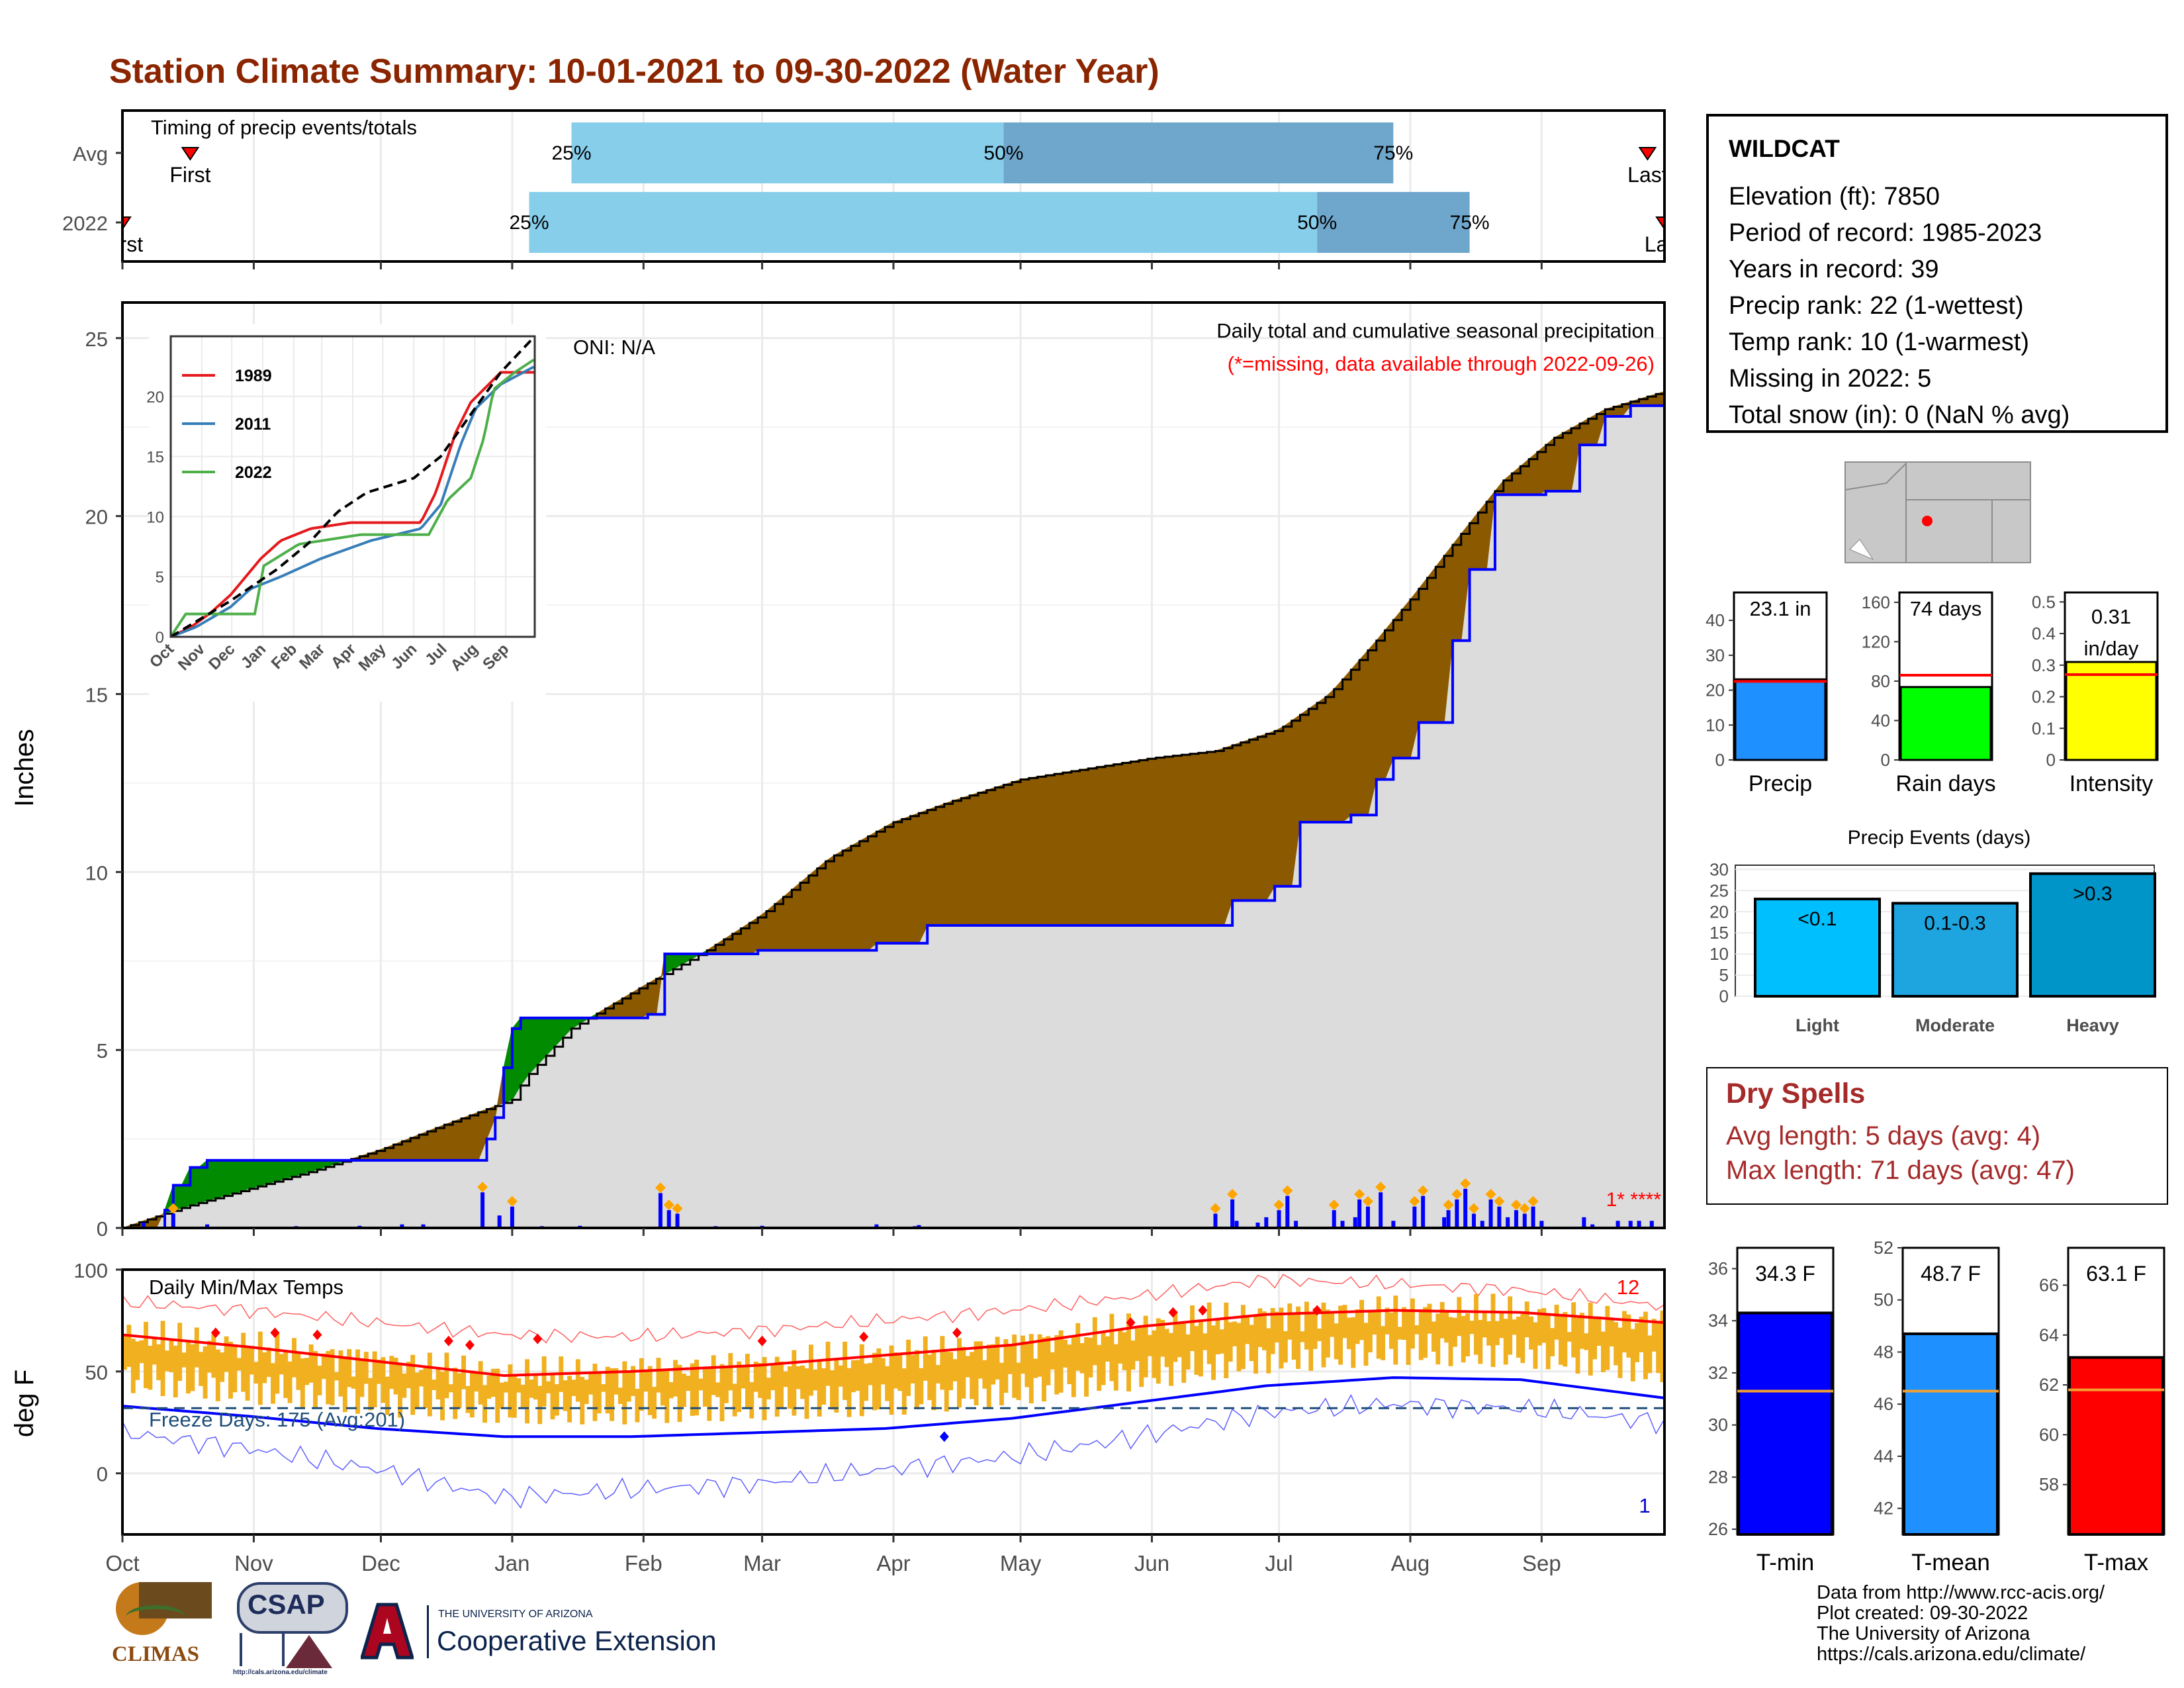  I want to click on temp-freeze-label: Freeze Days: 175 (Avg:201), so click(277, 1419).